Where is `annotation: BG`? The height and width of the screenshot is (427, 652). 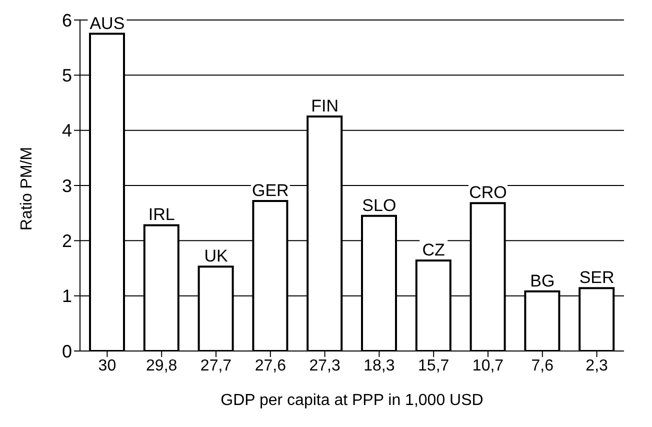 annotation: BG is located at coordinates (542, 280).